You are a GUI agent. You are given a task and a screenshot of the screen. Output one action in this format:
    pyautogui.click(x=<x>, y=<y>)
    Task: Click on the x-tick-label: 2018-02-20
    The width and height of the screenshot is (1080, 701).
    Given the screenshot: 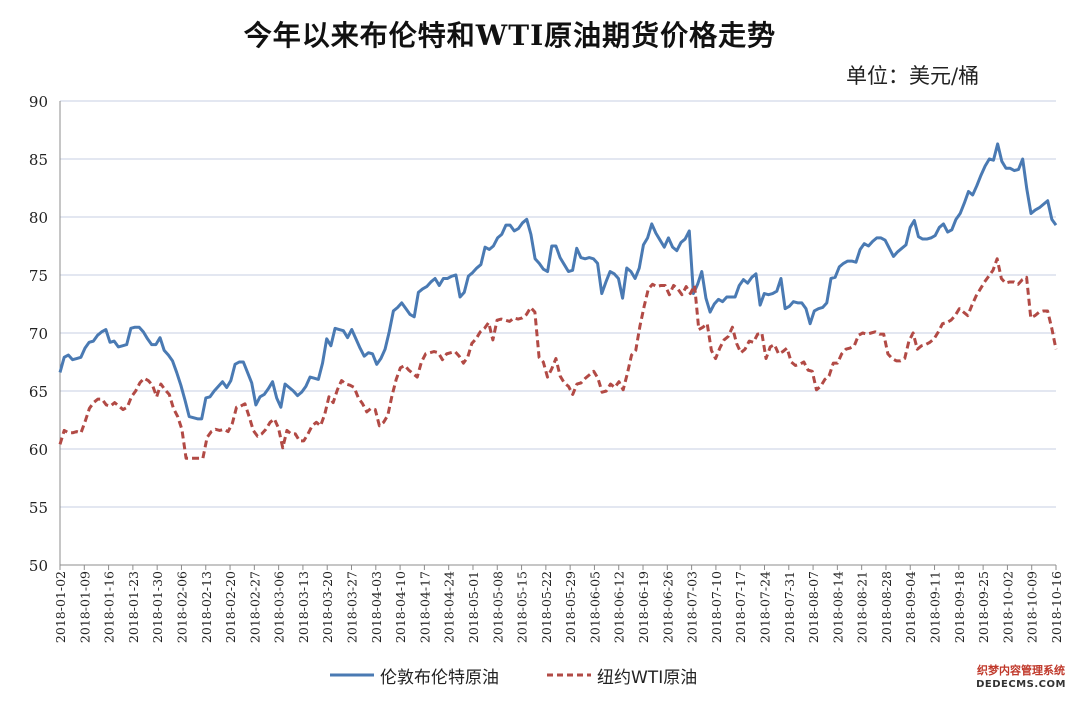 What is the action you would take?
    pyautogui.click(x=230, y=607)
    